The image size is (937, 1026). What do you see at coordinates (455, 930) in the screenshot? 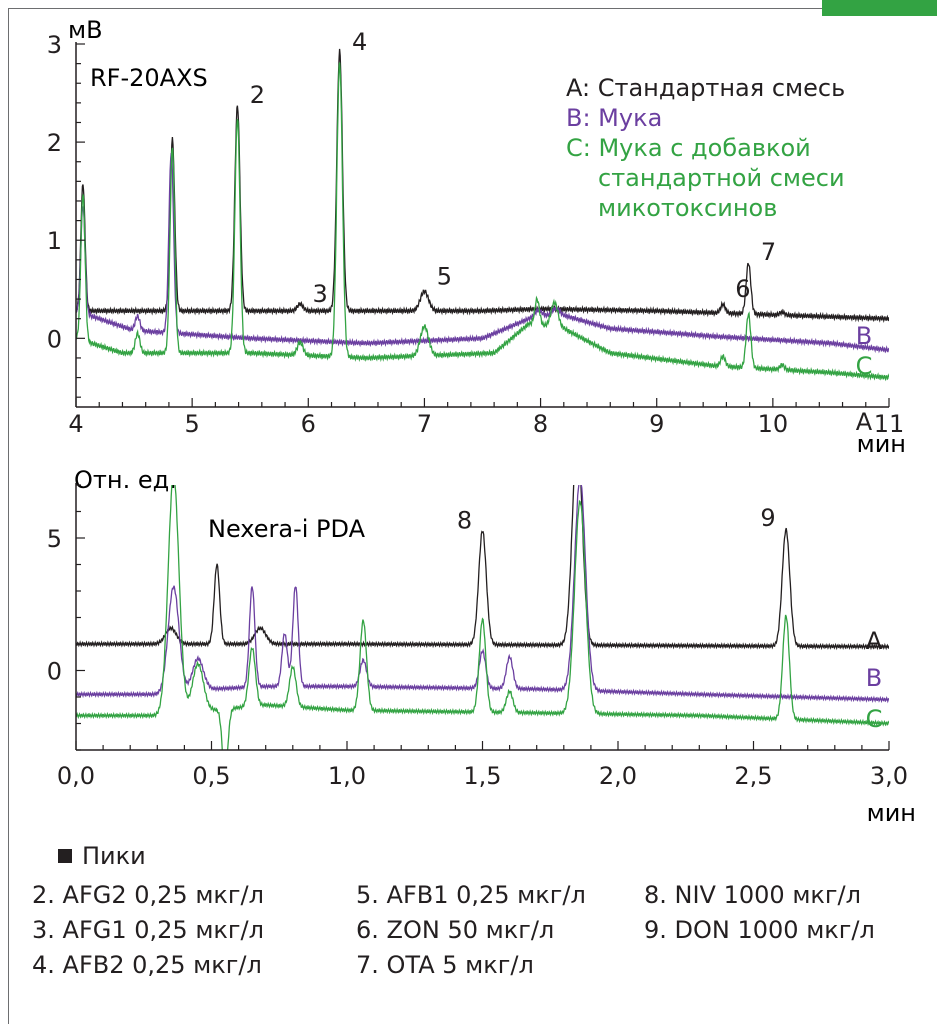
I see `peak-entry: 6. ZON 50 мкг/л` at bounding box center [455, 930].